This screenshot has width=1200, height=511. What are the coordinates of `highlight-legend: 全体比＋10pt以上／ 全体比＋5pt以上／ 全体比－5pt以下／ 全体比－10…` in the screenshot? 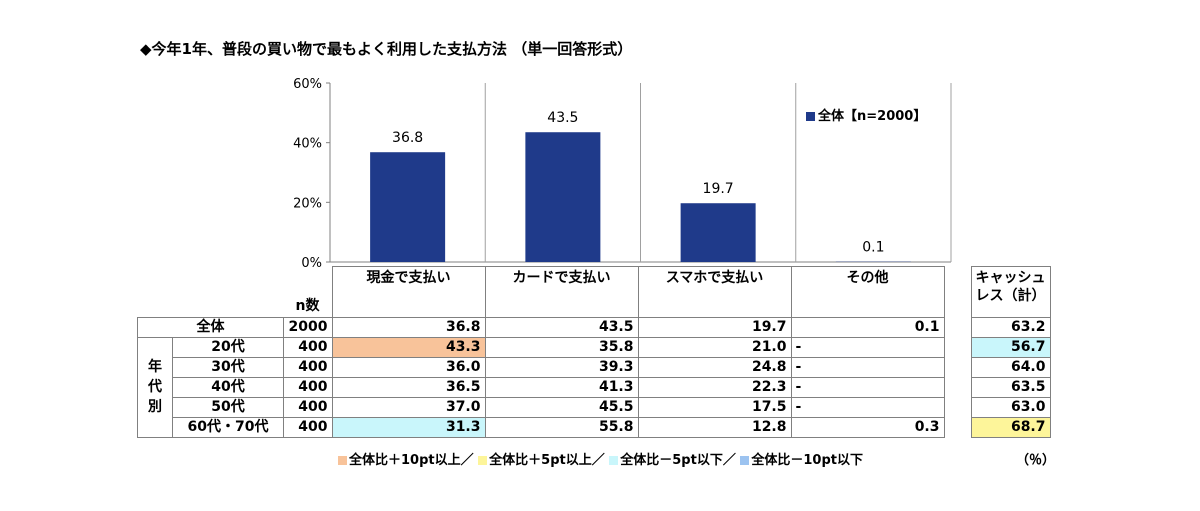 It's located at (600, 458).